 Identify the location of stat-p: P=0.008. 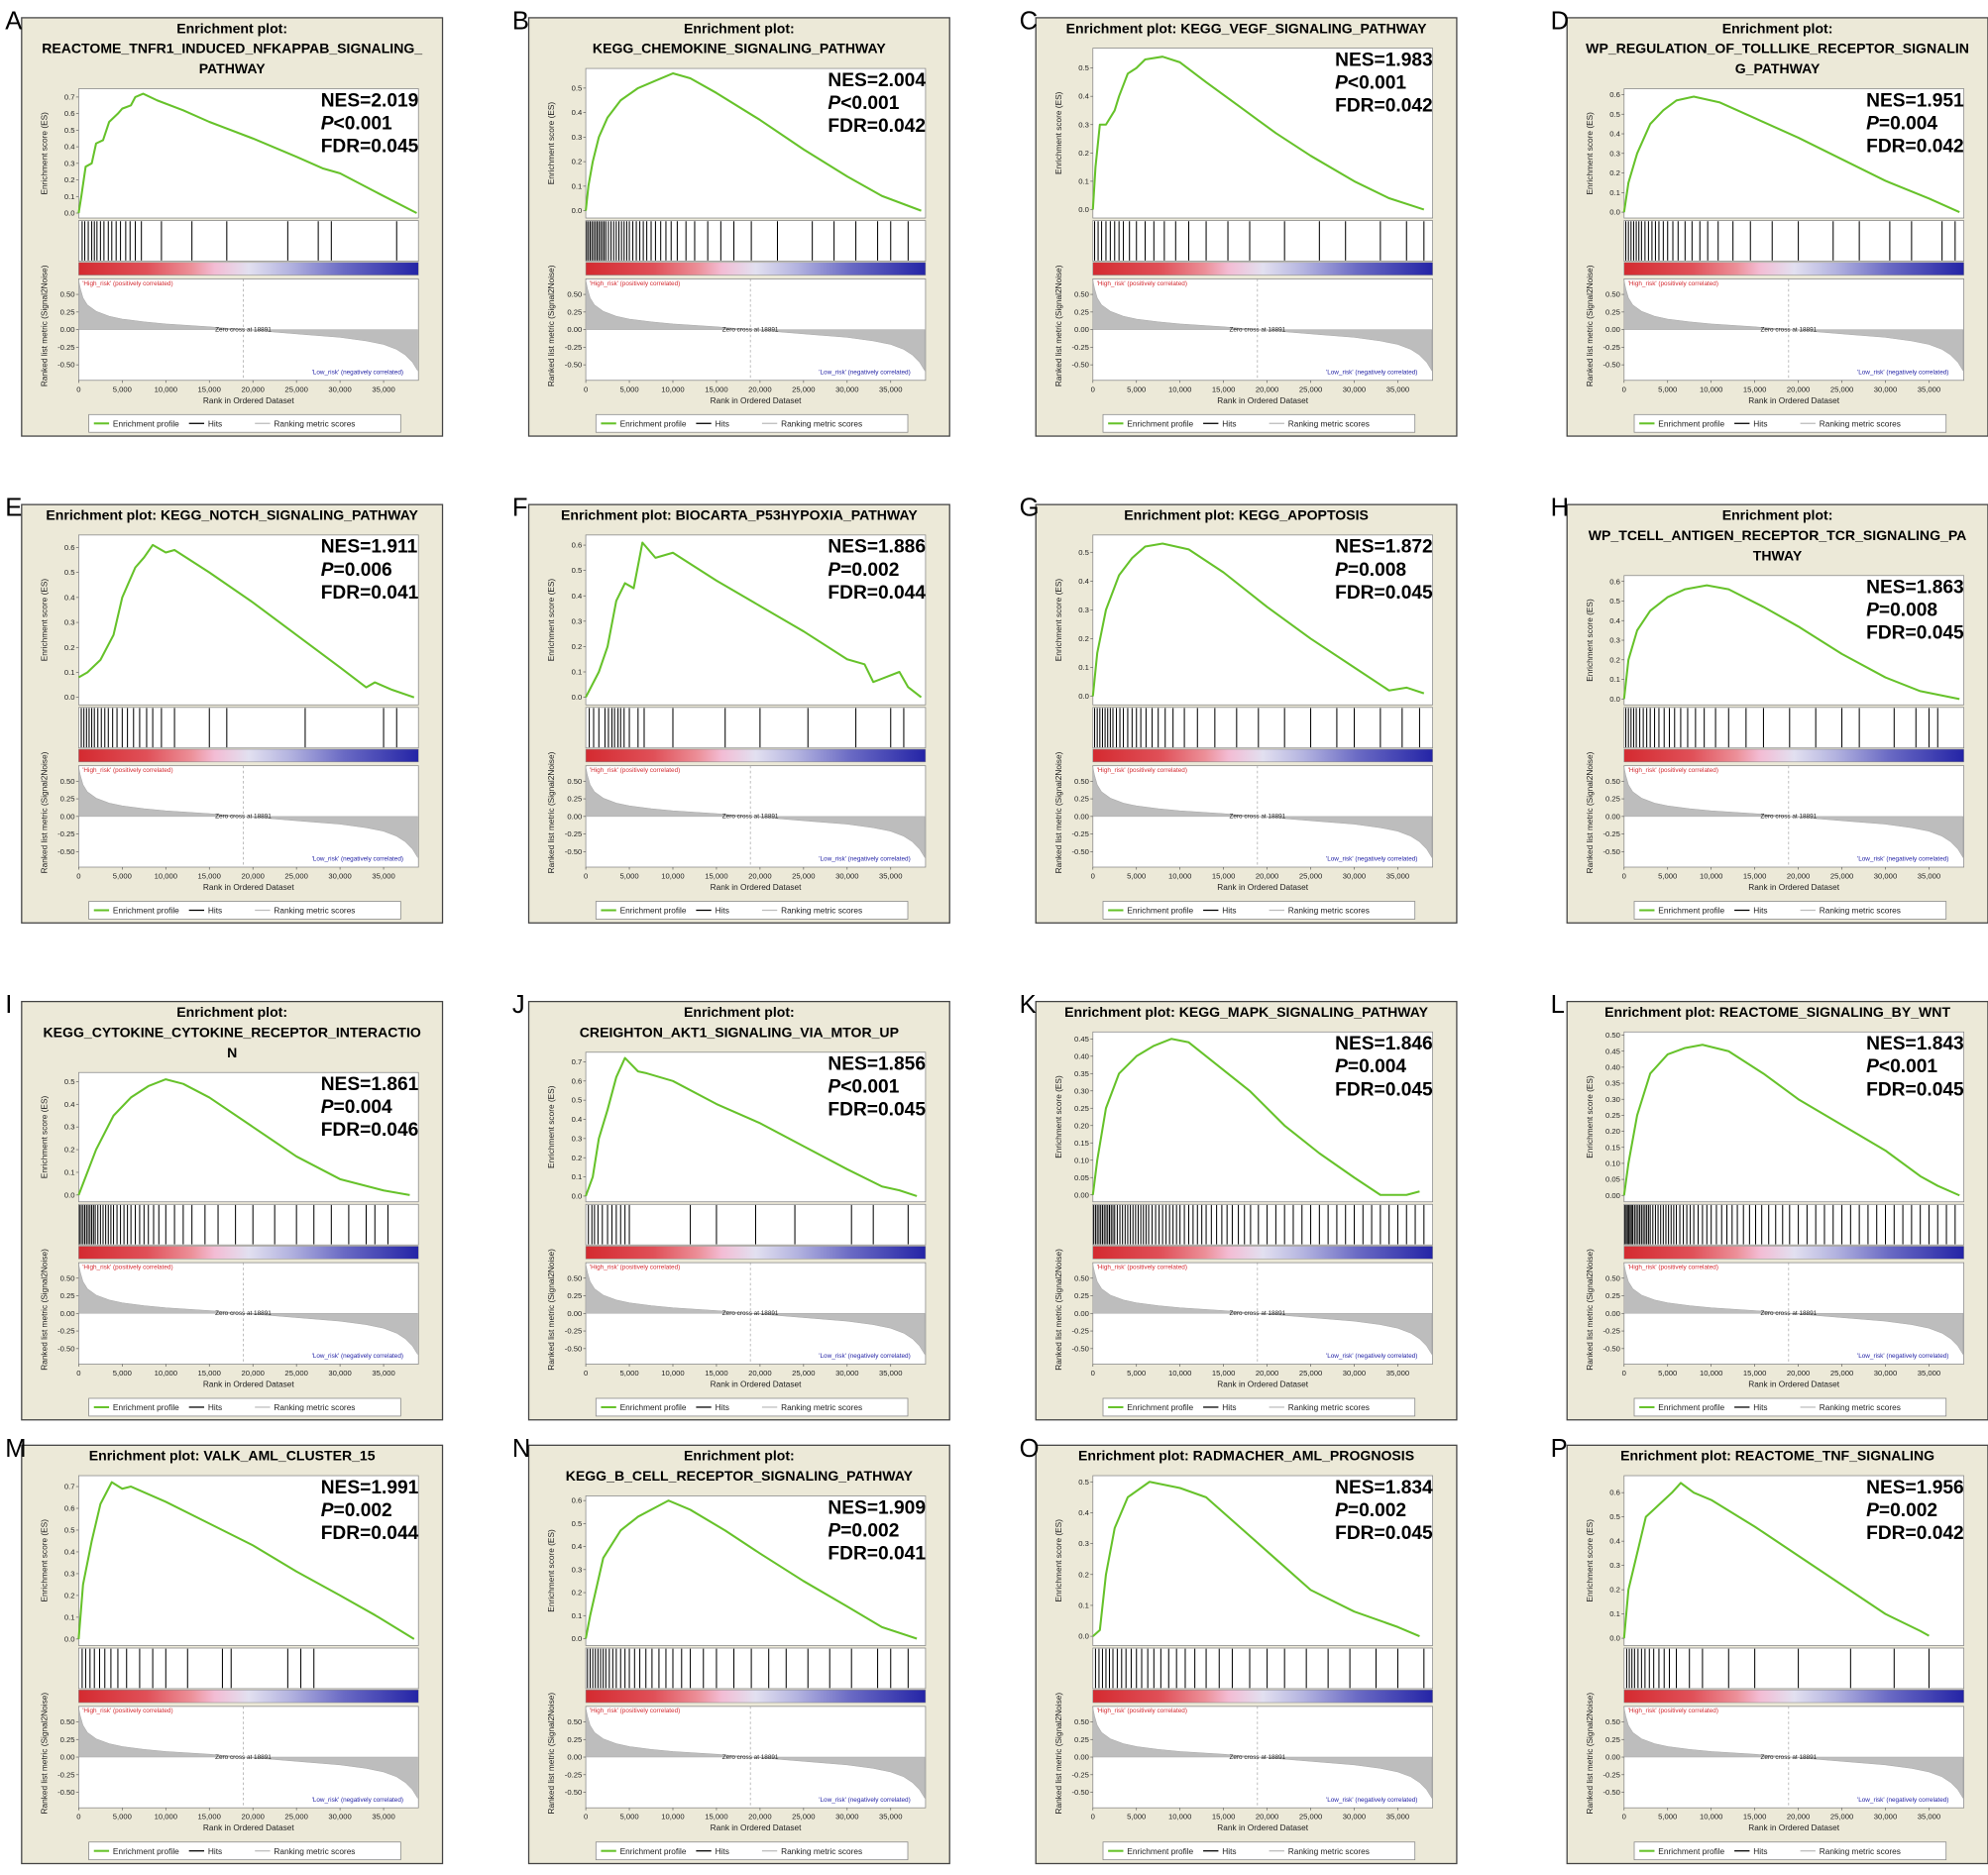
(1370, 570).